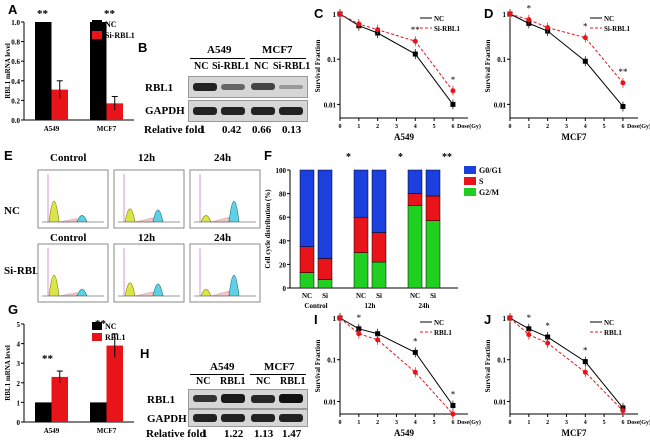  Describe the element at coordinates (15, 43) in the screenshot. I see `y-tick-label: 0.8` at that location.